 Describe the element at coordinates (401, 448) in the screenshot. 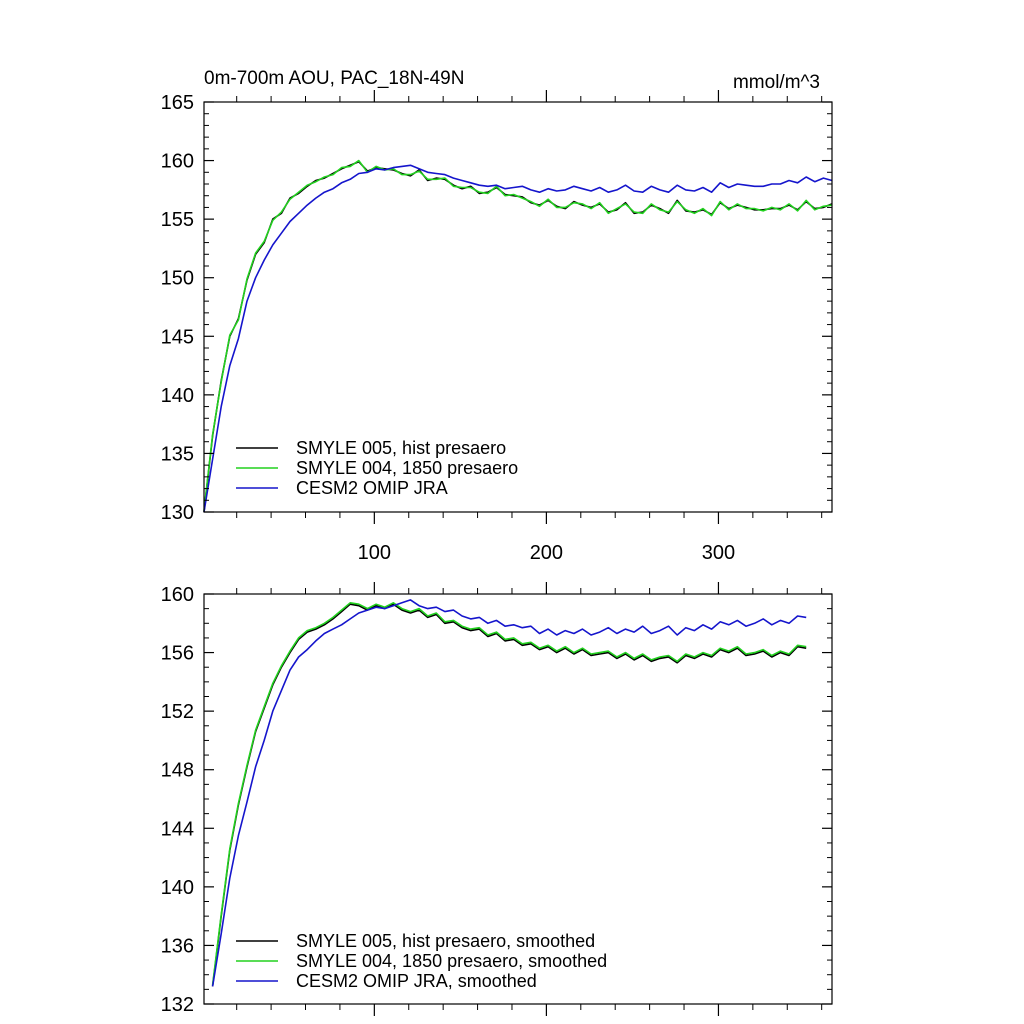

I see `legend-label-raw-1: SMYLE 005, hist presaero` at that location.